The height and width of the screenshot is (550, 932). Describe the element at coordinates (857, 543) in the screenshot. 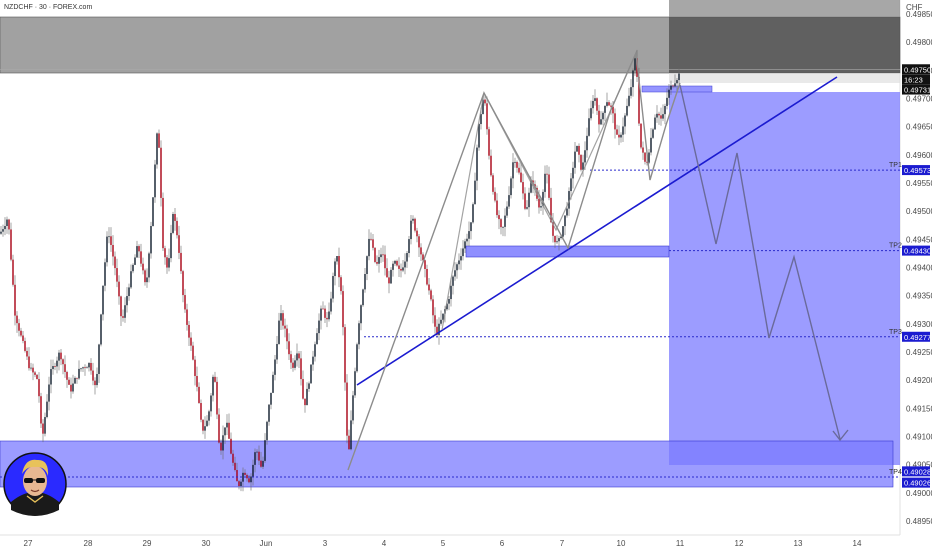

I see `x-tick-label: 14` at that location.